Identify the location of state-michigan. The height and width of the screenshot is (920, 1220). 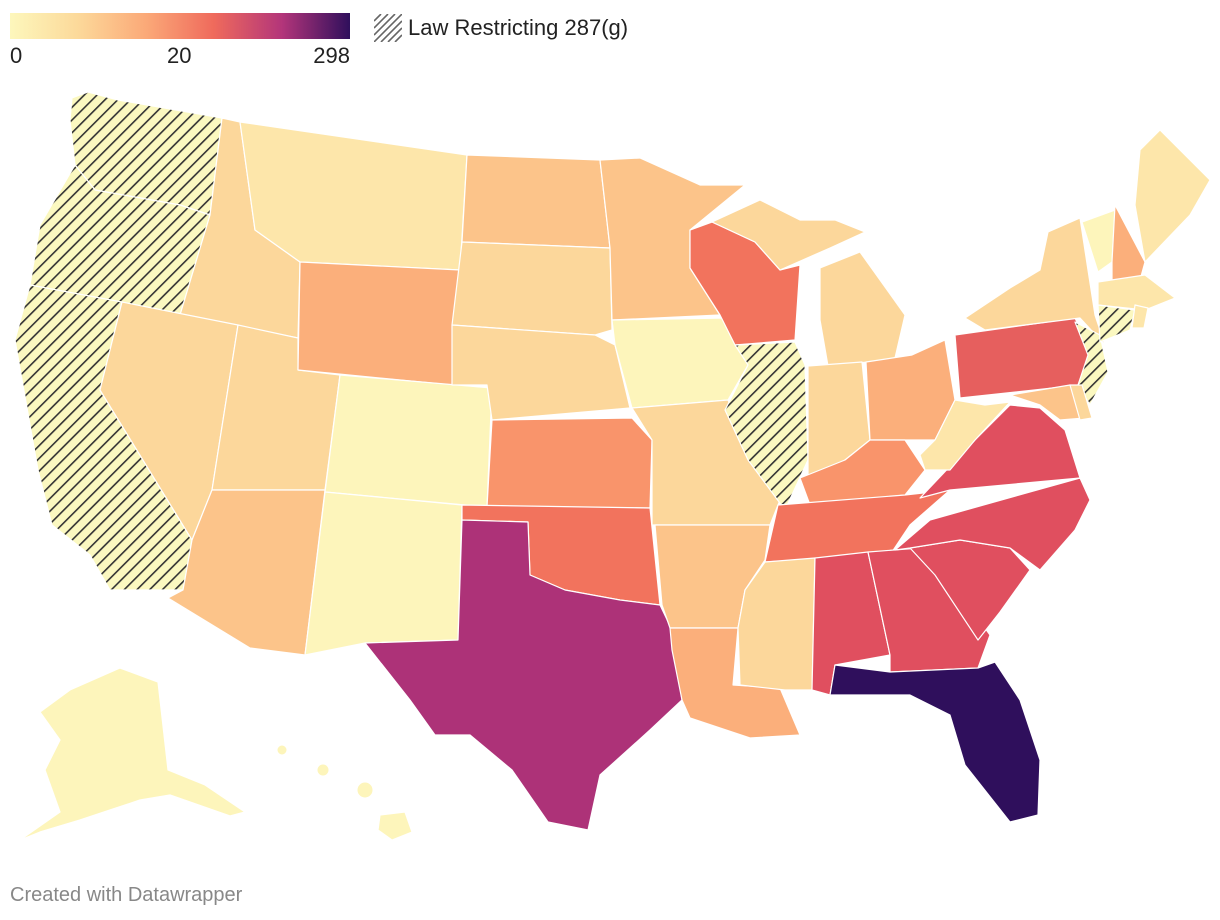
(862, 309).